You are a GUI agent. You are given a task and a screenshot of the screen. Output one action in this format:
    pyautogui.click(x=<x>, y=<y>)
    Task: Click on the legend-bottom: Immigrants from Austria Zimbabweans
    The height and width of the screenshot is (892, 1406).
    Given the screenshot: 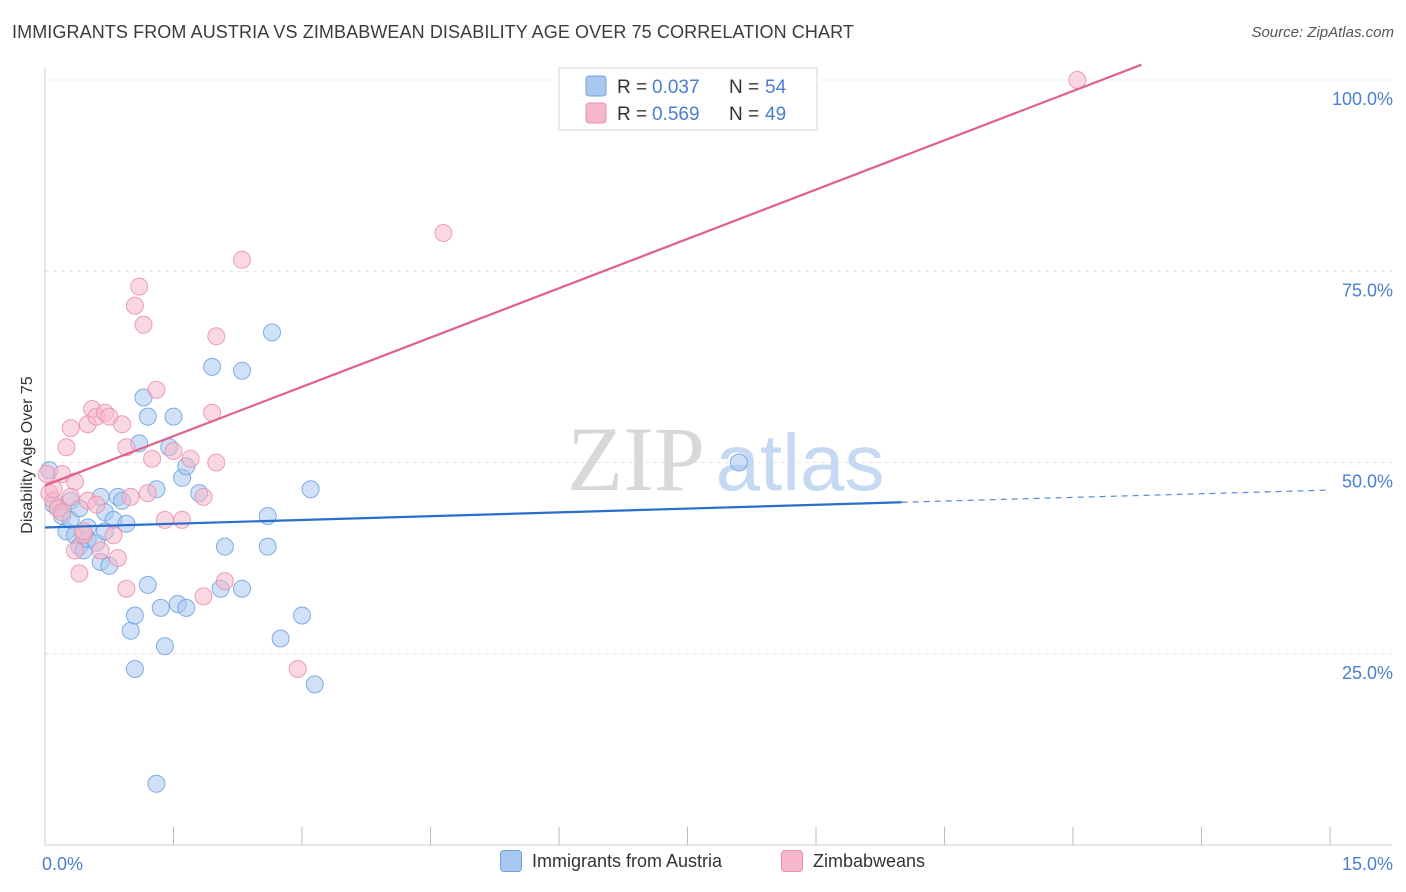 What is the action you would take?
    pyautogui.click(x=703, y=865)
    